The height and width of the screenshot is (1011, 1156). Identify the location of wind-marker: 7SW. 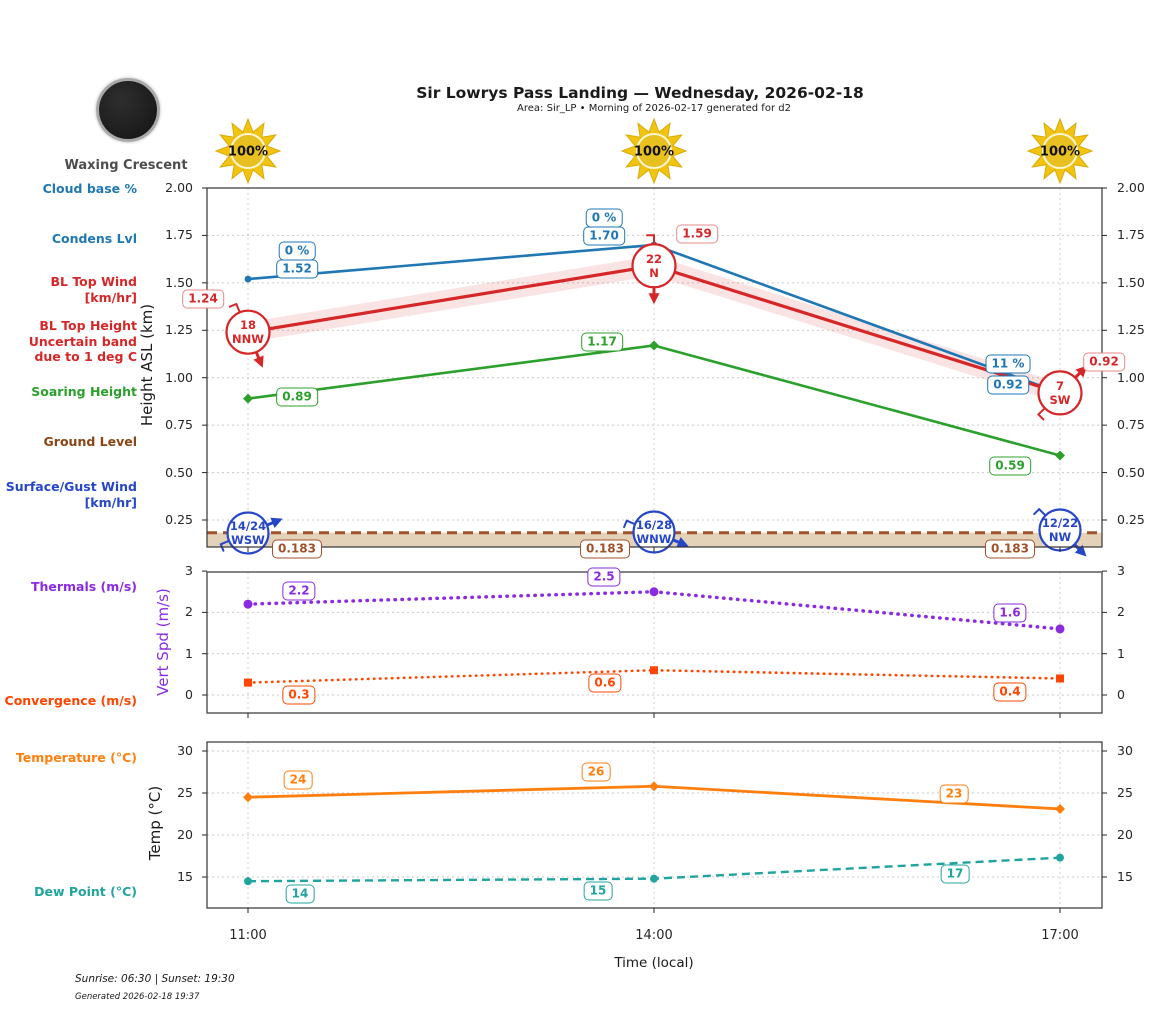
(1062, 393).